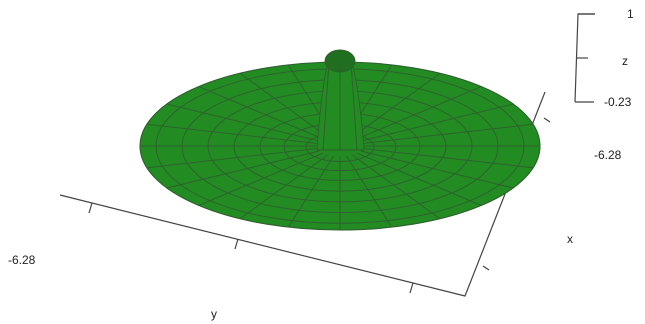  Describe the element at coordinates (630, 14) in the screenshot. I see `z-axis-top-label: 1` at that location.